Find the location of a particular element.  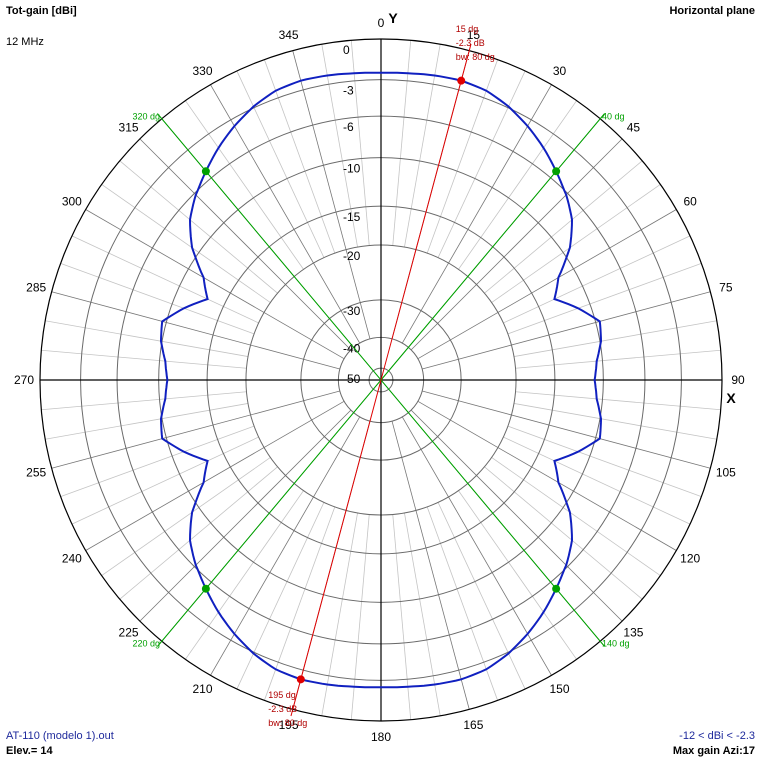

angle-label: 150 is located at coordinates (559, 689).